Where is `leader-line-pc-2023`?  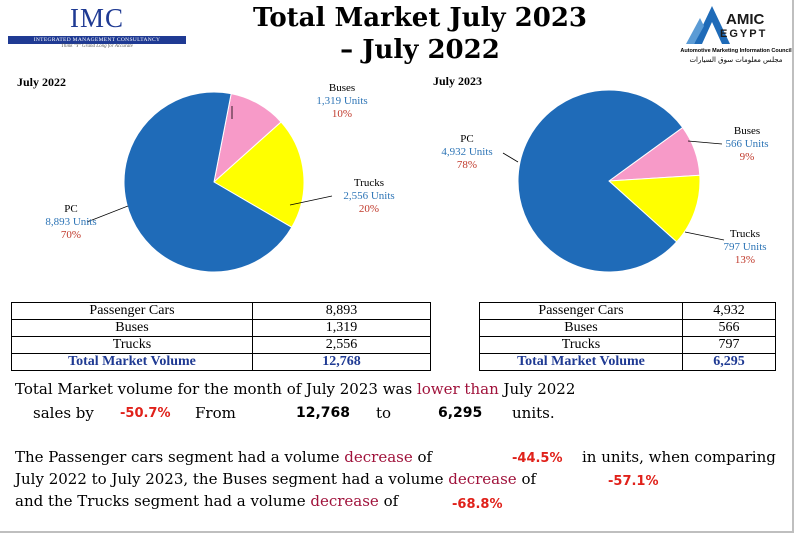 leader-line-pc-2023 is located at coordinates (510, 157).